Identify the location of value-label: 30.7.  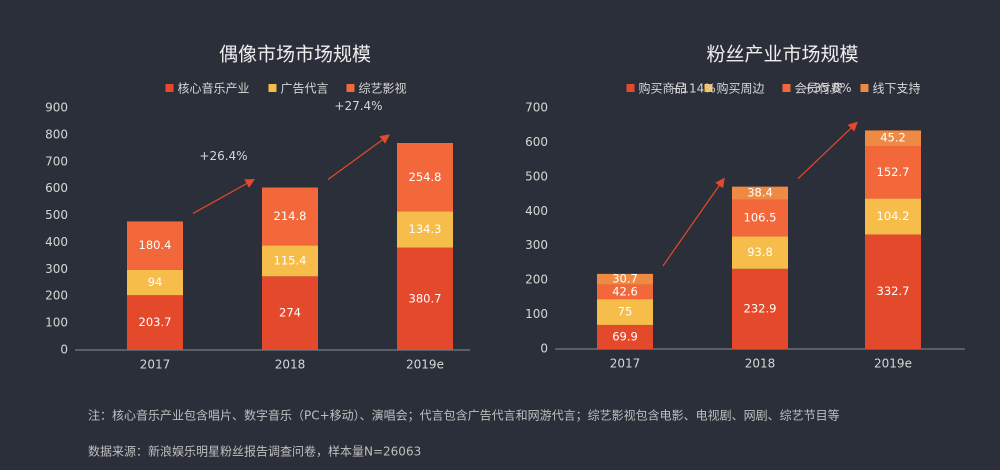
(625, 279).